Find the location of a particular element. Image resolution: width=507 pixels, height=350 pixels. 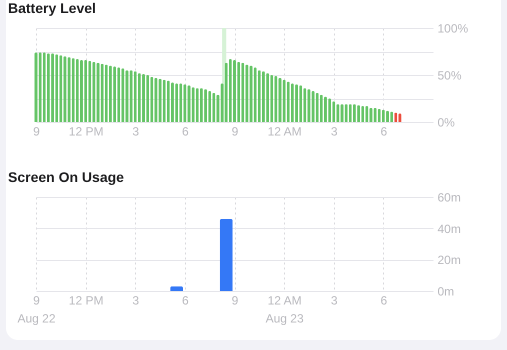

x-tick-label: 12 AM is located at coordinates (285, 131).